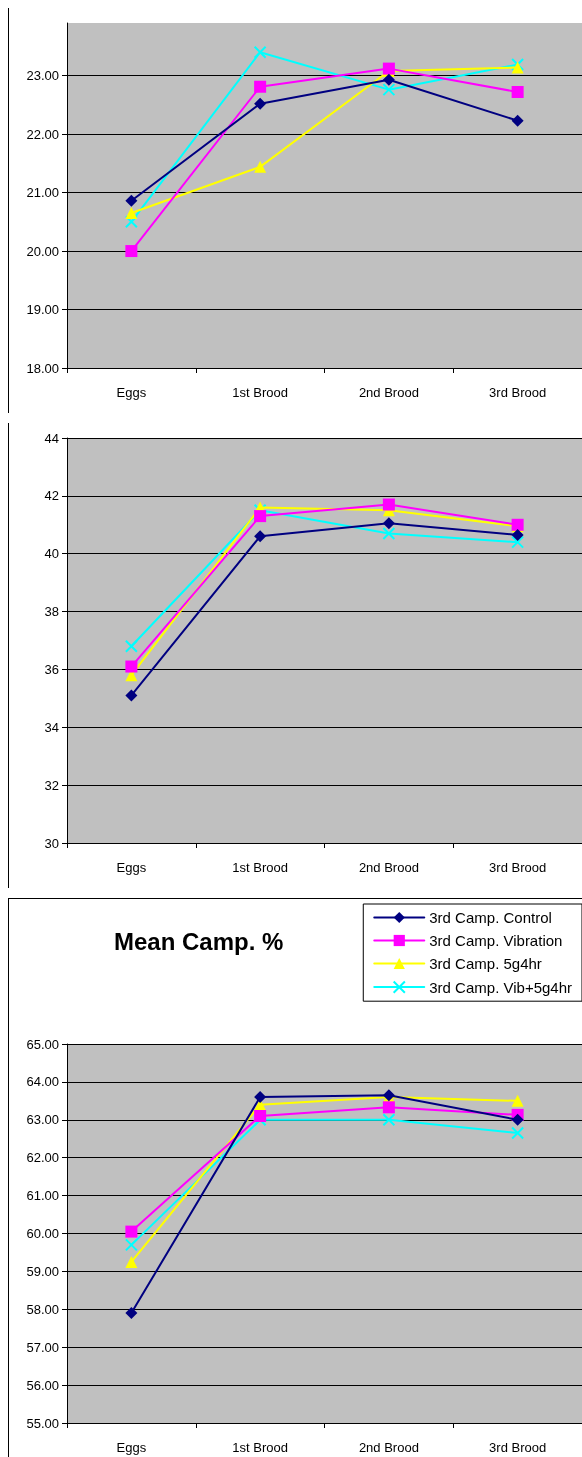  I want to click on y-tick-label: 18.00, so click(42, 368).